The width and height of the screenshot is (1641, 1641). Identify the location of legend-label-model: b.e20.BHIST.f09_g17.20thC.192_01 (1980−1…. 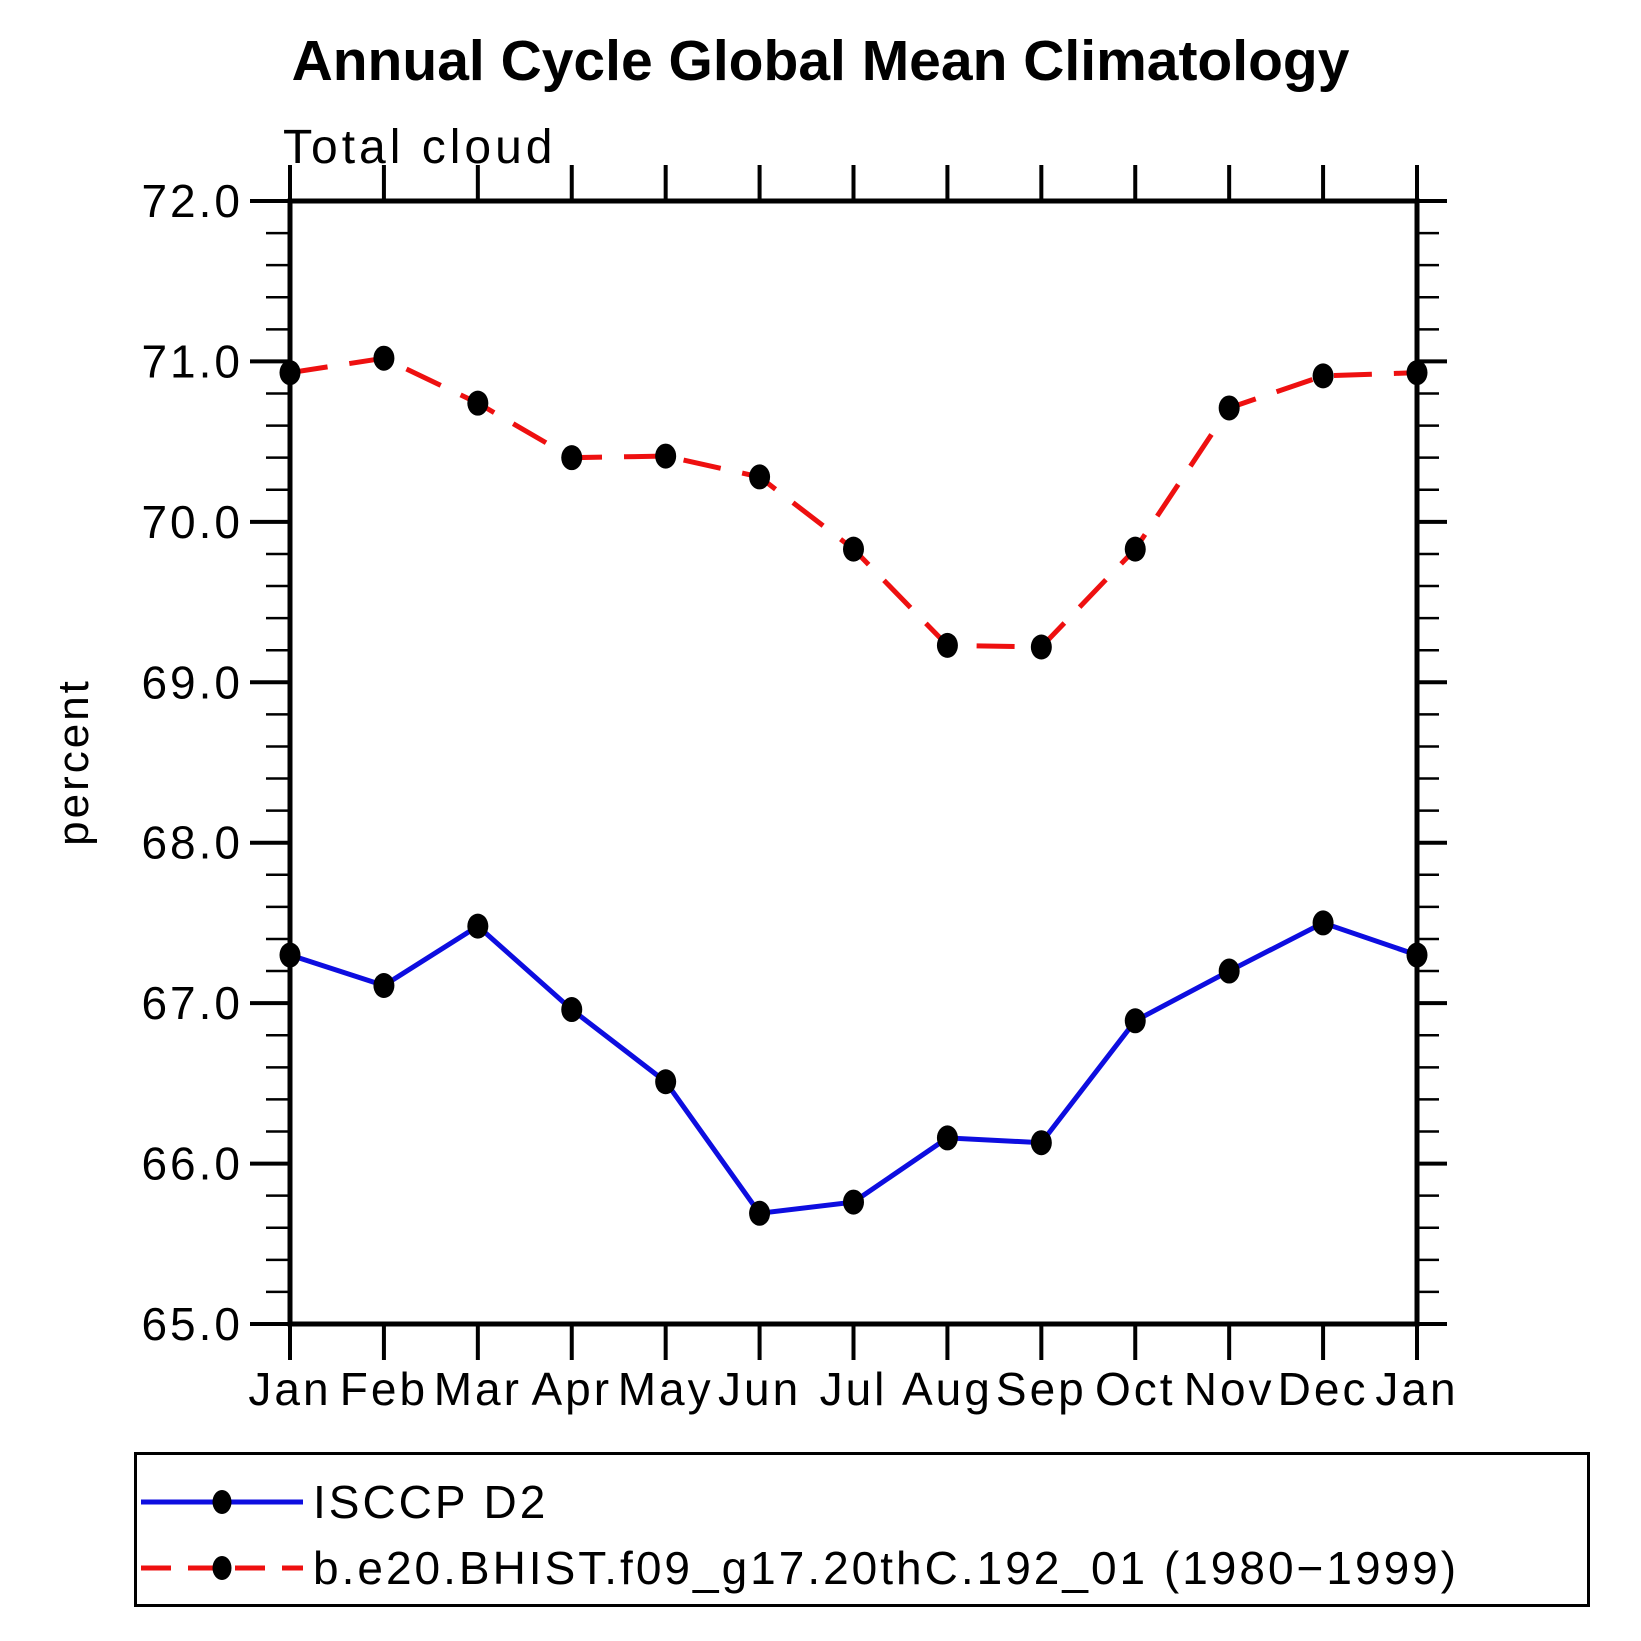
(886, 1568).